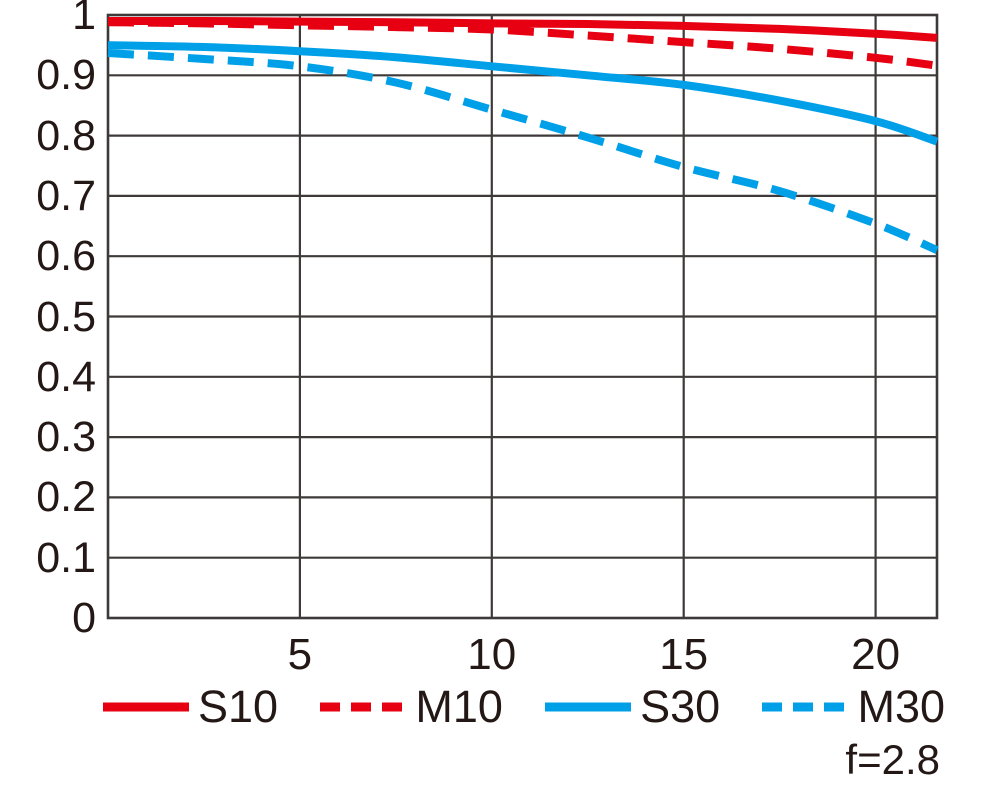  What do you see at coordinates (684, 654) in the screenshot?
I see `x-tick-label: 15` at bounding box center [684, 654].